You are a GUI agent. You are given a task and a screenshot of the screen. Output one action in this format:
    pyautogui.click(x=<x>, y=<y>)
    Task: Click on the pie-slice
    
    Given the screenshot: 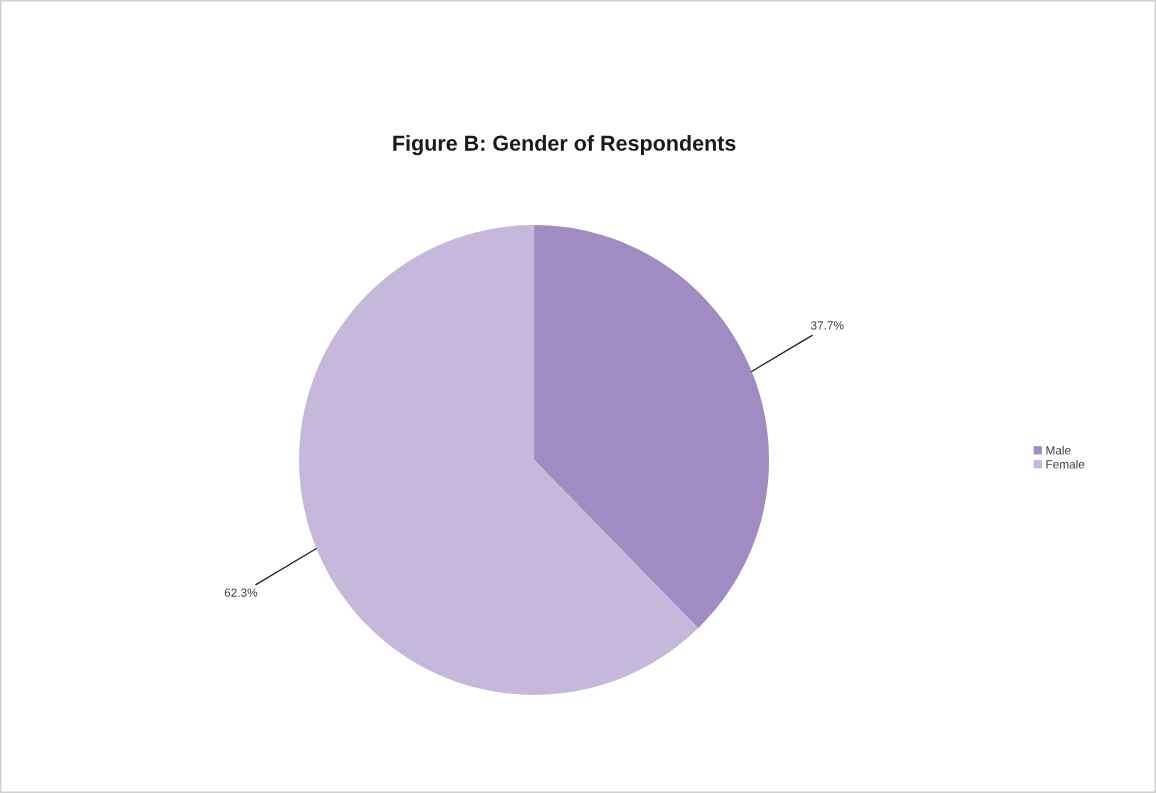 What is the action you would take?
    pyautogui.click(x=652, y=426)
    